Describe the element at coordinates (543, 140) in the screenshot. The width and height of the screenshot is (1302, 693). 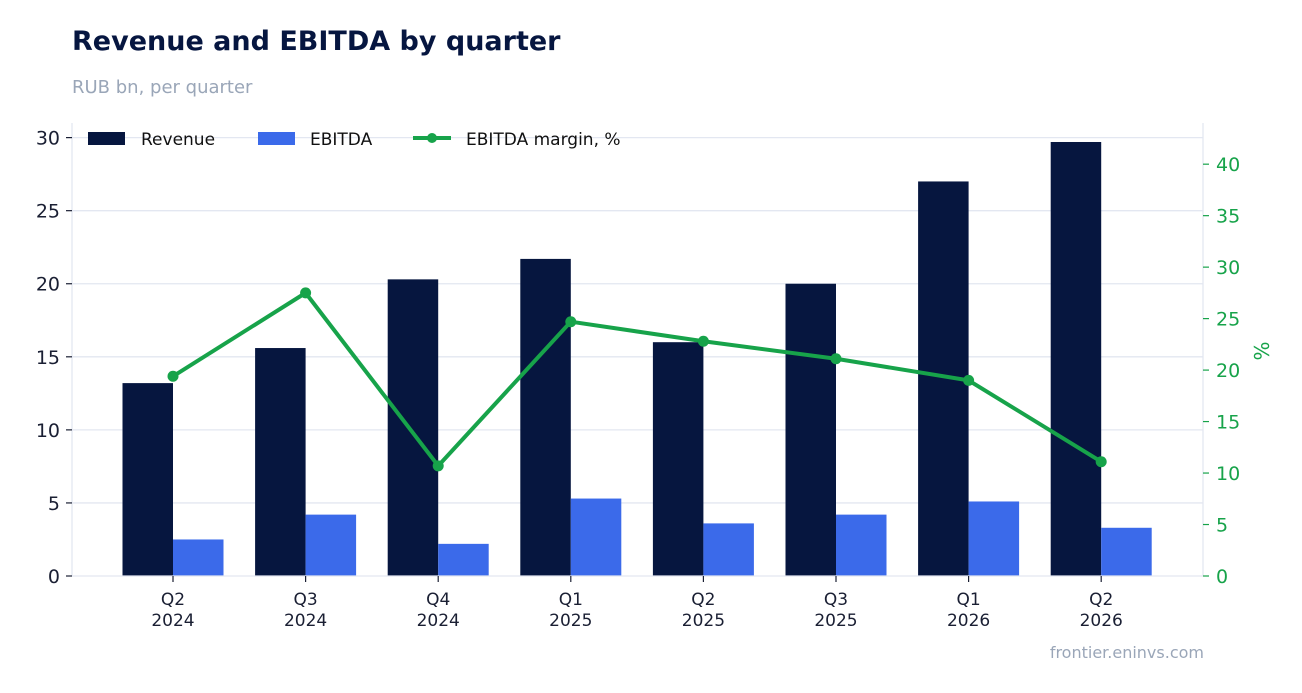
I see `legend-label-margin: EBITDA margin, %` at that location.